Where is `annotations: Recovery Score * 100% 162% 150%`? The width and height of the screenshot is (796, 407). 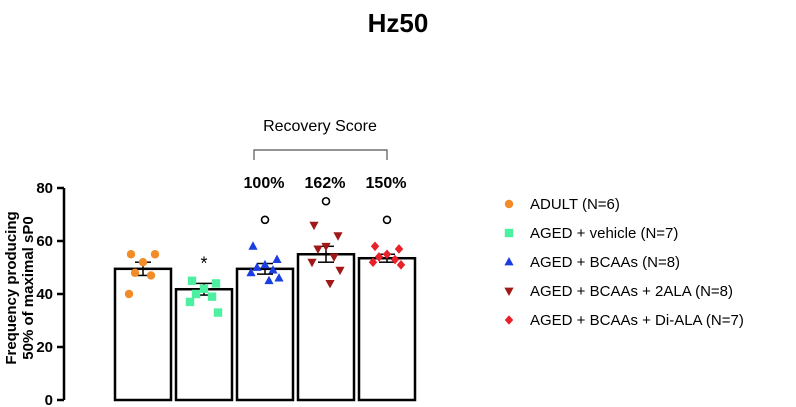
annotations: Recovery Score * 100% 162% 150% is located at coordinates (303, 195).